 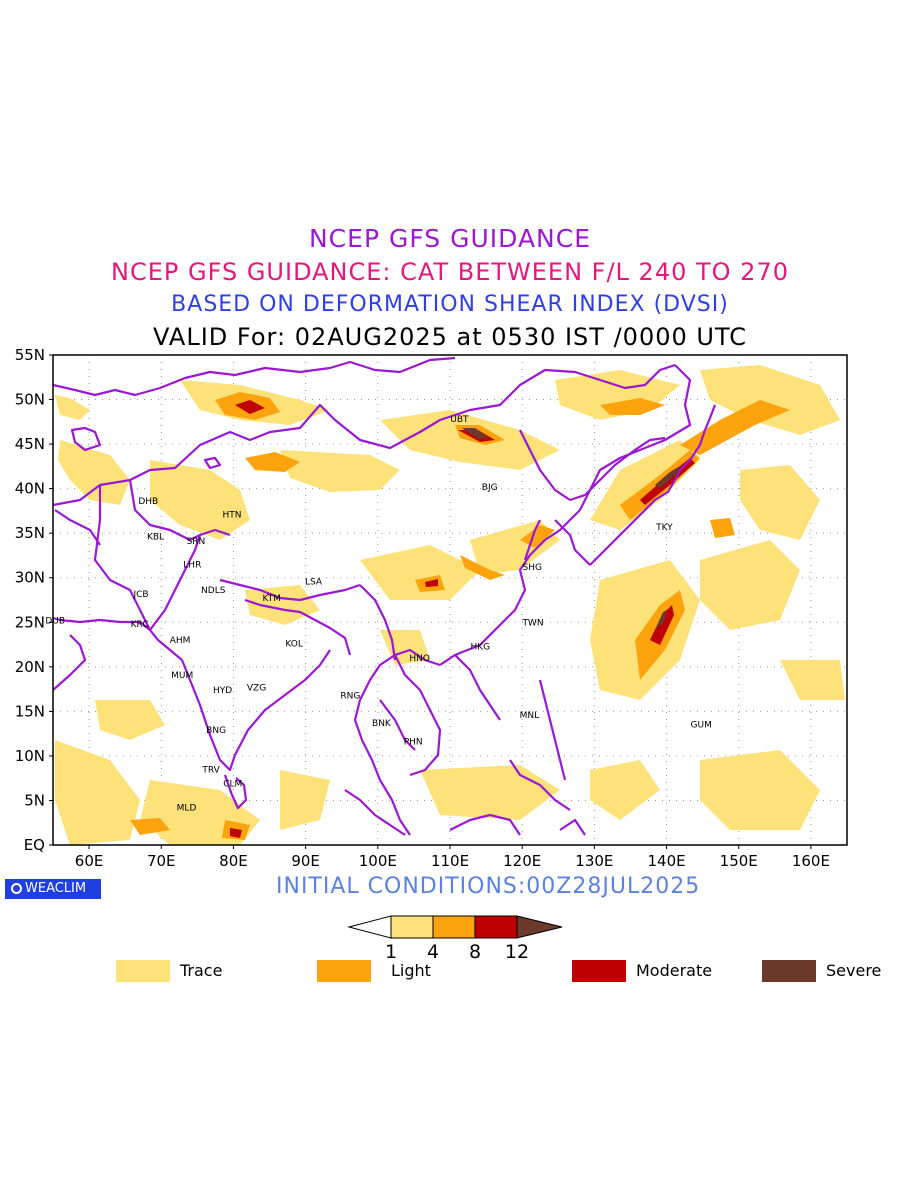 What do you see at coordinates (30, 355) in the screenshot?
I see `lat-tick-label: 55N` at bounding box center [30, 355].